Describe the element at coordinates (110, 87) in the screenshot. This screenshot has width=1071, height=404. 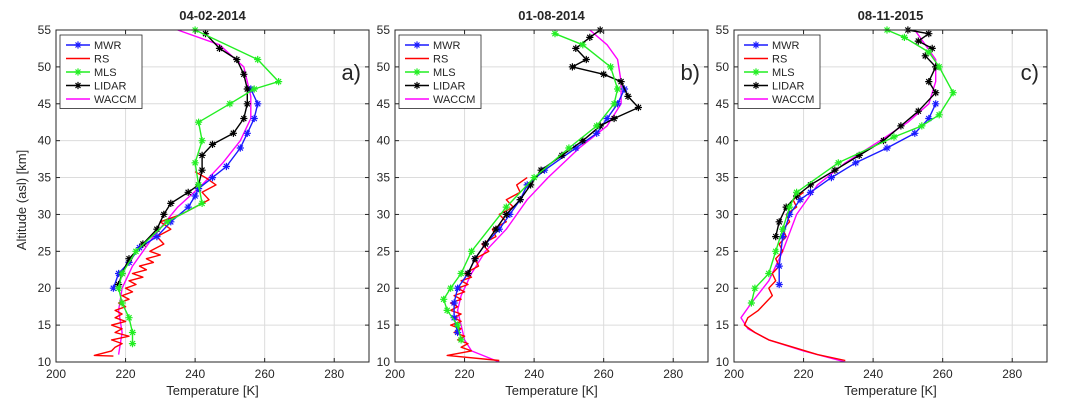
I see `legend-label-lidar: LIDAR` at that location.